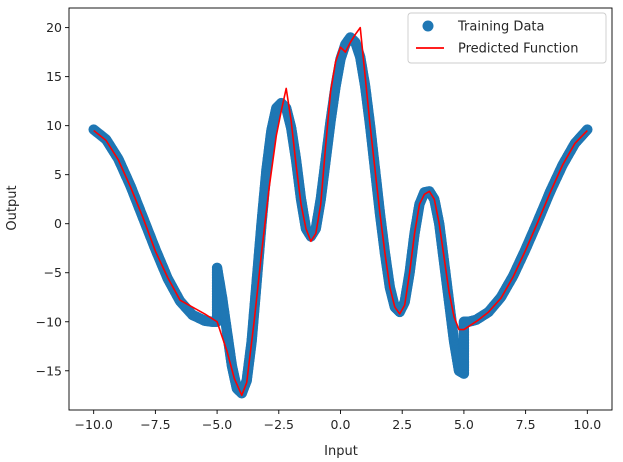 The height and width of the screenshot is (462, 623). What do you see at coordinates (464, 424) in the screenshot?
I see `x-tick-label: 5.0` at bounding box center [464, 424].